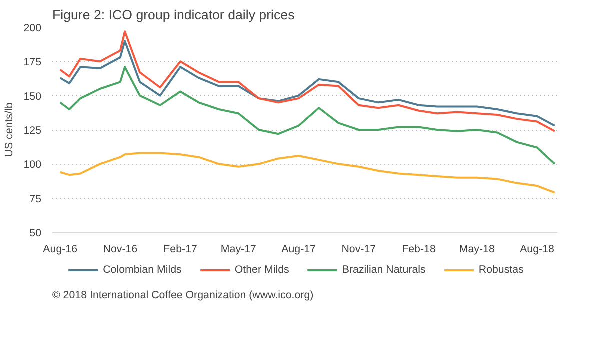 The width and height of the screenshot is (604, 343). Describe the element at coordinates (120, 250) in the screenshot. I see `x-tick-label: Nov-16` at that location.